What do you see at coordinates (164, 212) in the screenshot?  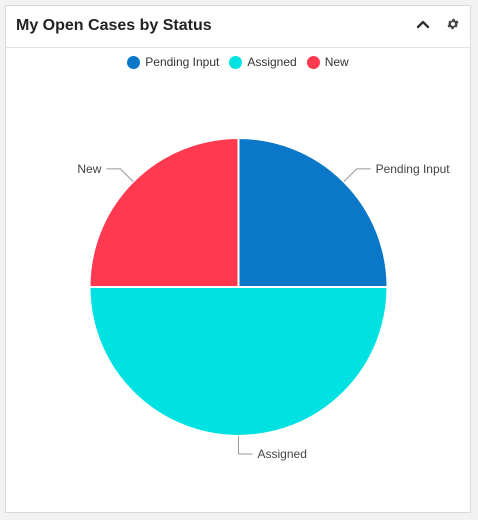 I see `pie-slice-new` at bounding box center [164, 212].